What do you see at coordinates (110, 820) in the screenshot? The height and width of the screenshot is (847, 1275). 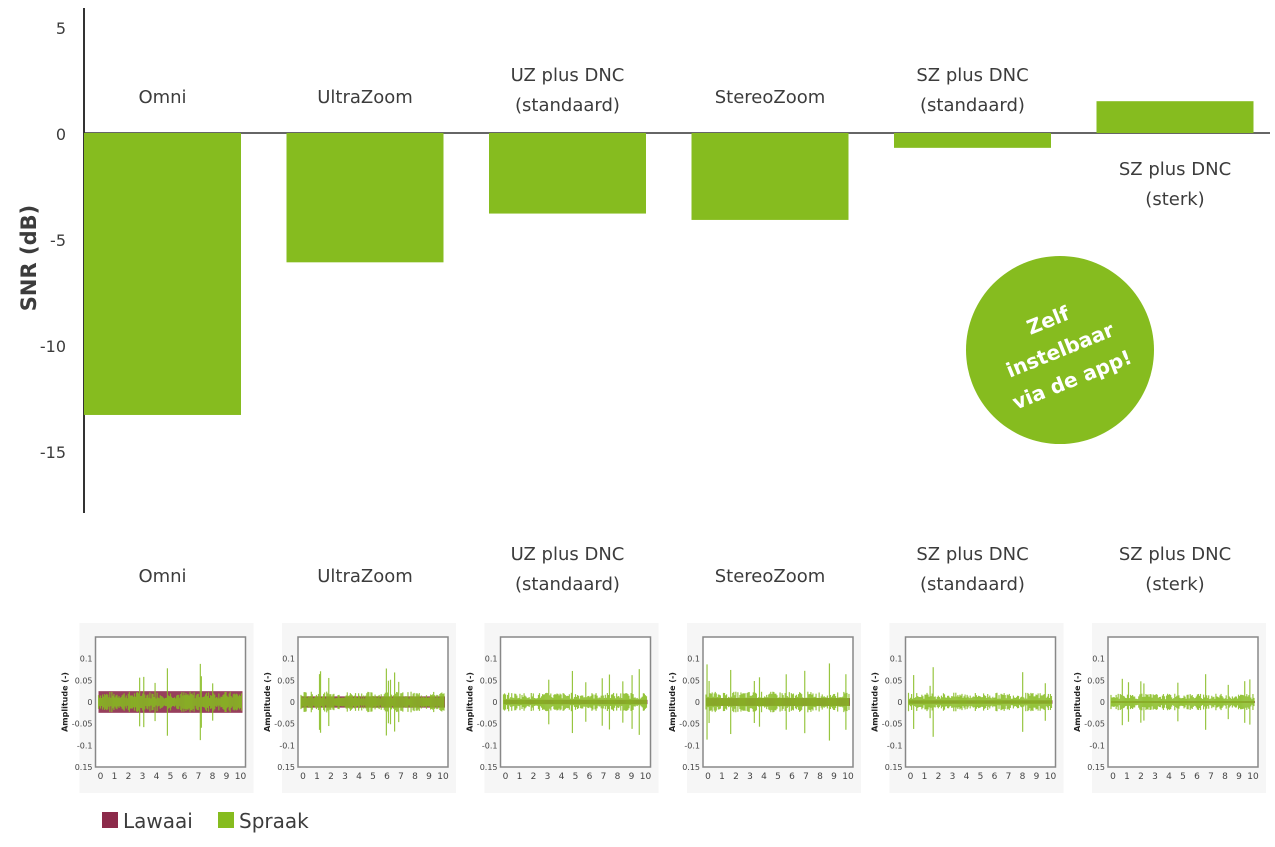 I see `legend-swatch` at bounding box center [110, 820].